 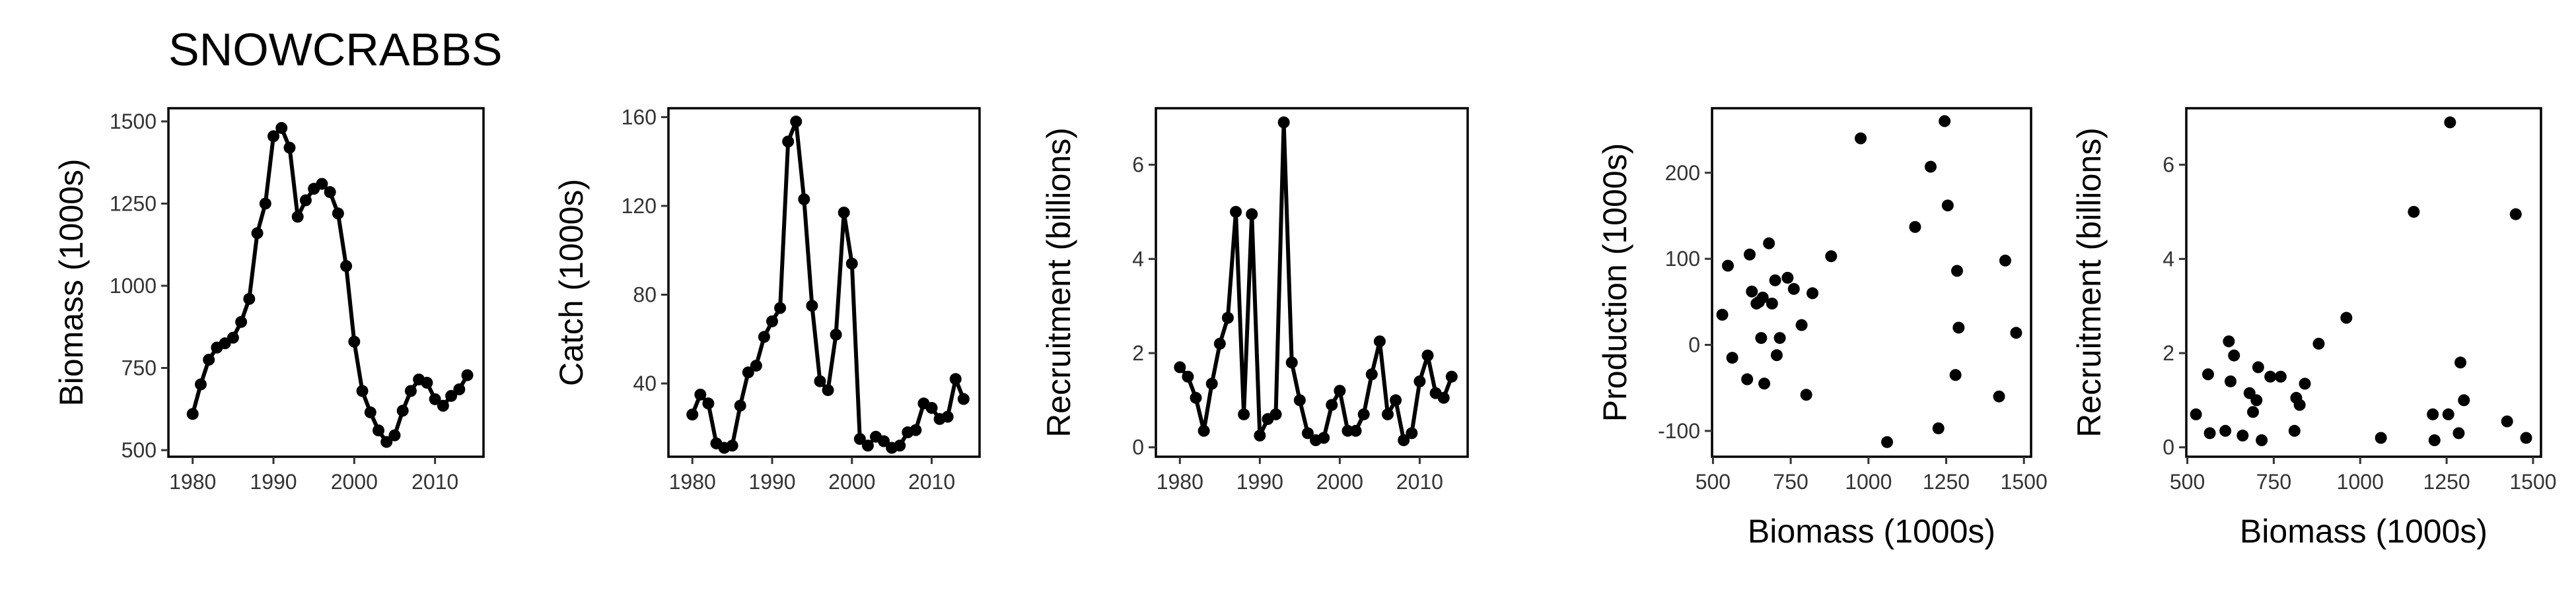 I want to click on x-tick-label: 500, so click(x=2187, y=482).